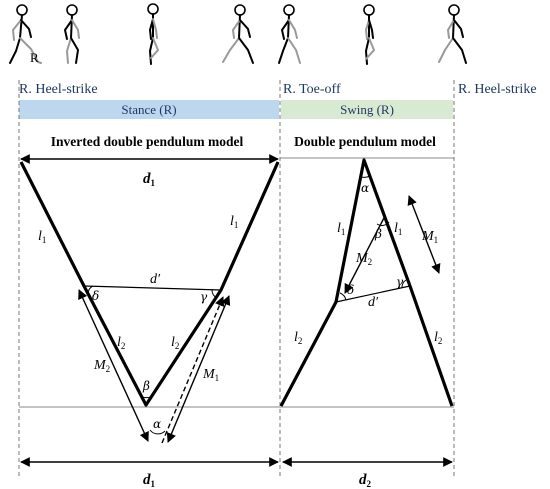  Describe the element at coordinates (155, 279) in the screenshot. I see `d-prime-label-left: d′` at that location.